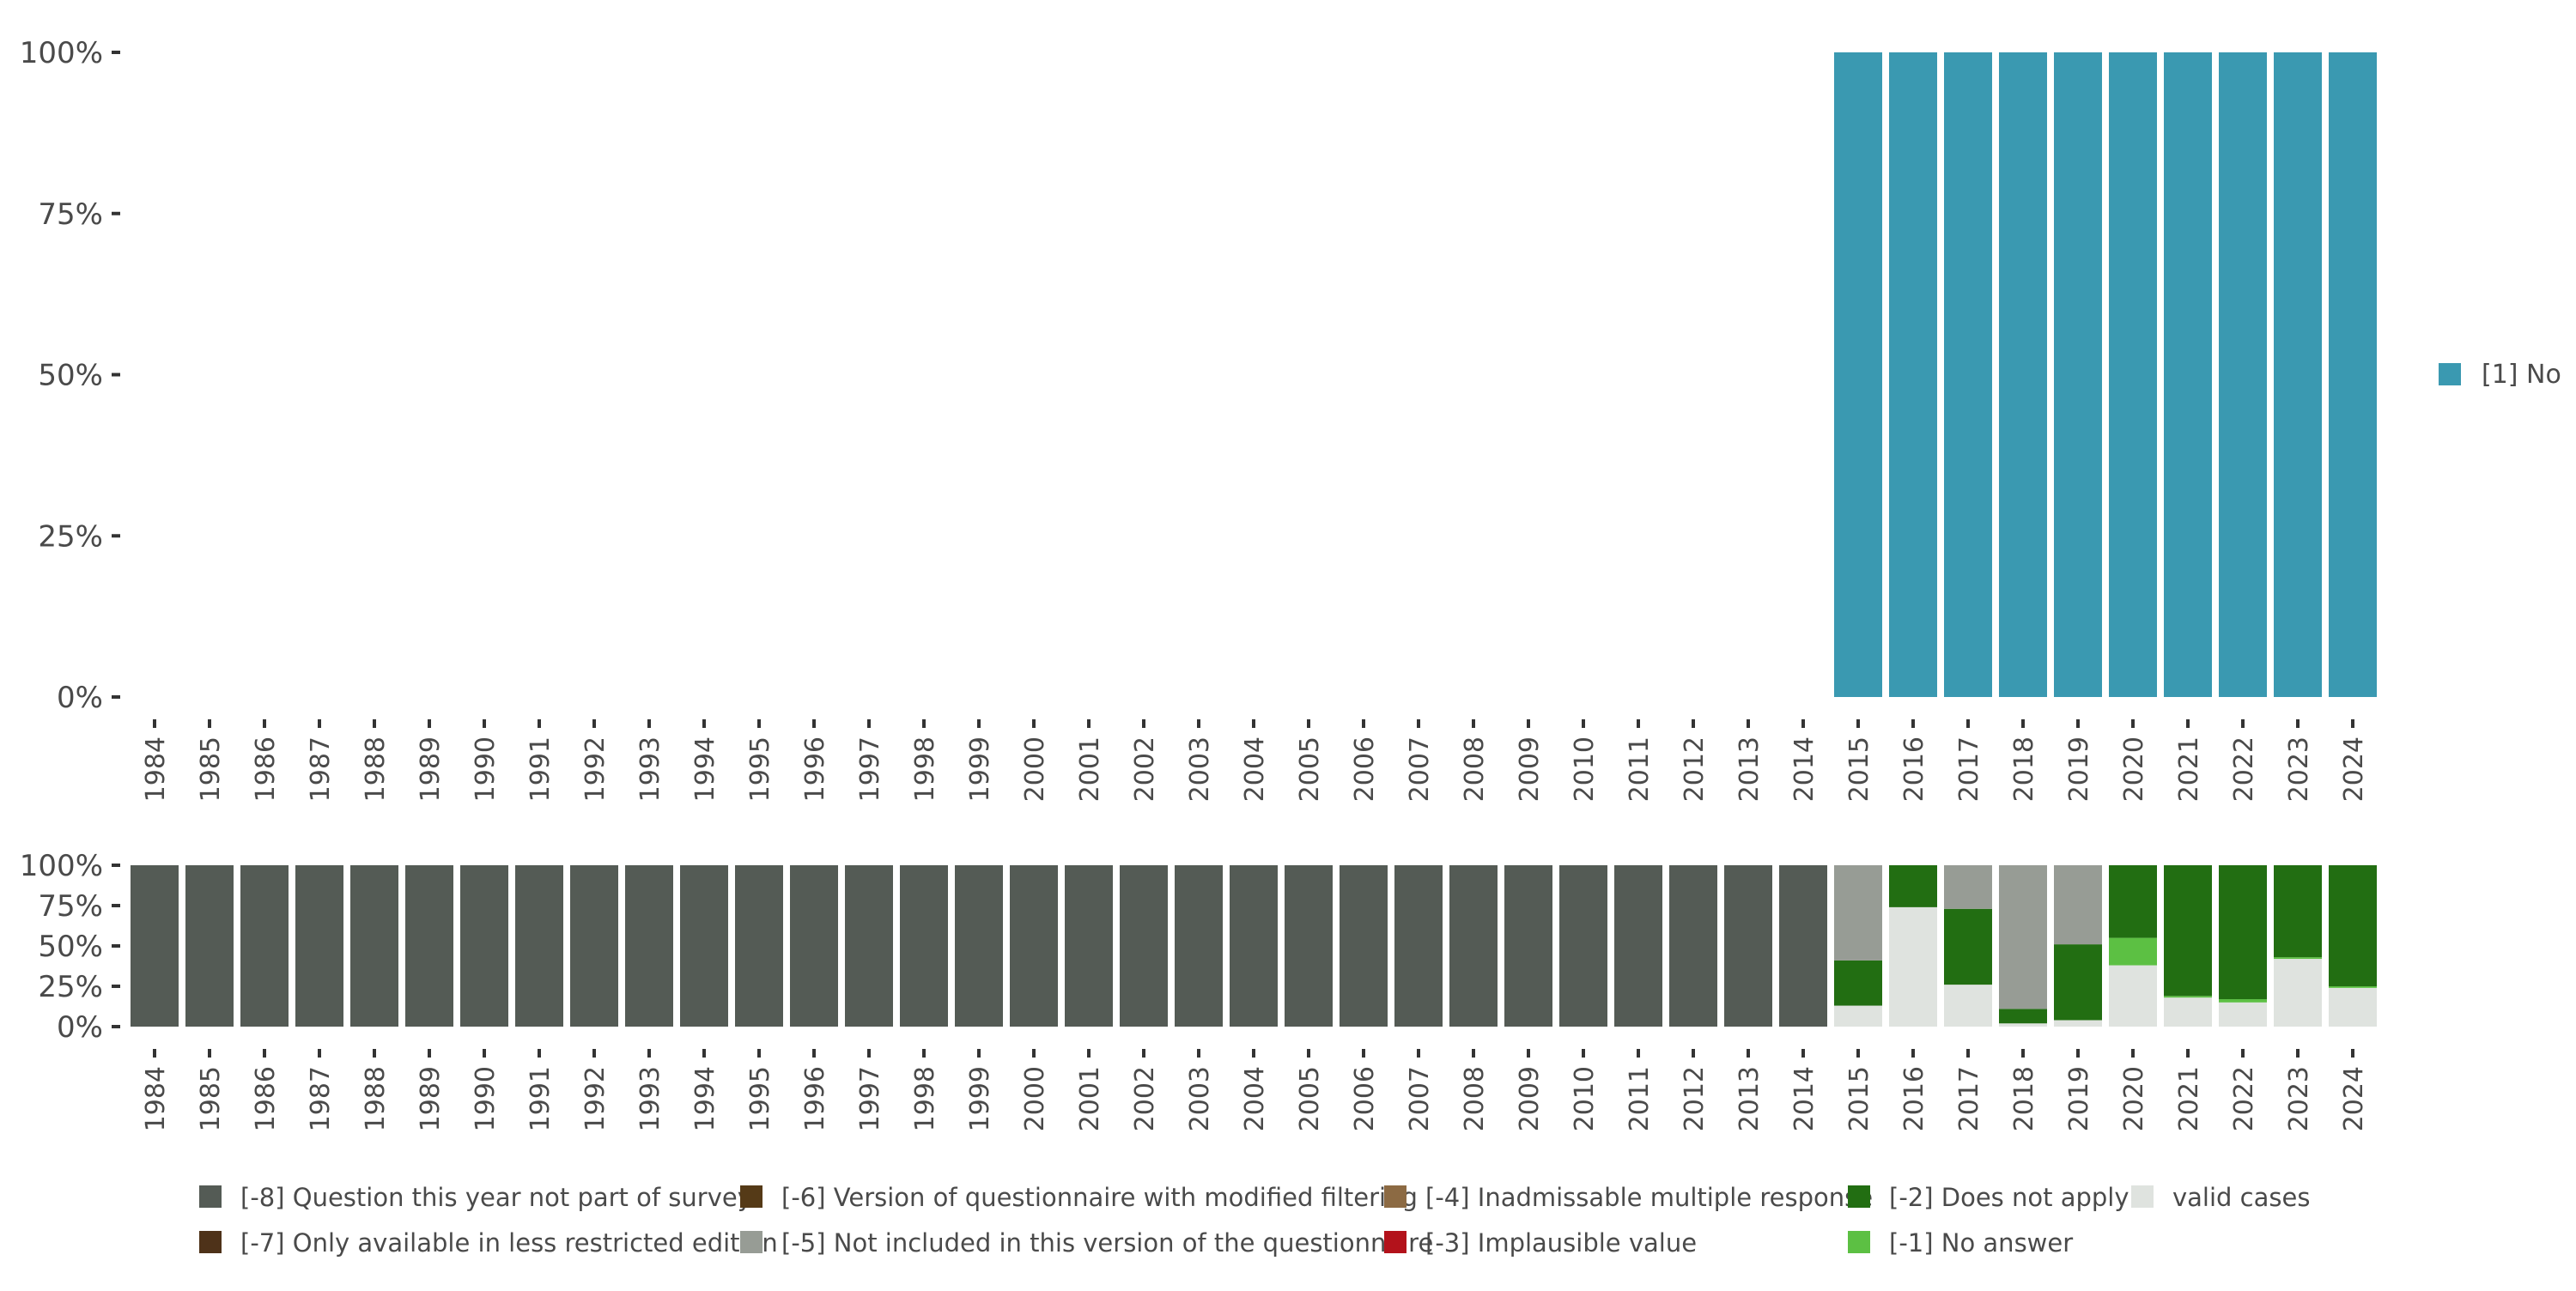 The width and height of the screenshot is (2576, 1291). I want to click on top-chart-x-tick-label: 1989, so click(431, 769).